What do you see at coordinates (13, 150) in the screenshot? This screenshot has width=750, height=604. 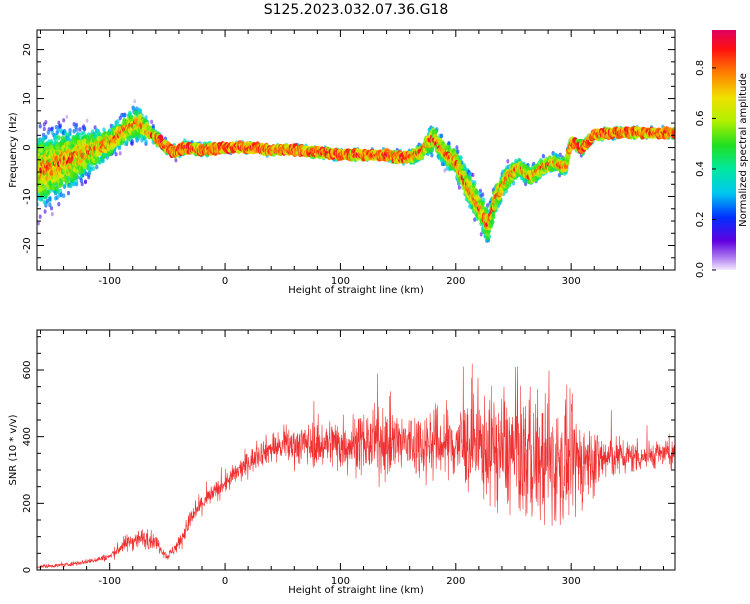 I see `spectrogram-y-label: Frequency (Hz)` at bounding box center [13, 150].